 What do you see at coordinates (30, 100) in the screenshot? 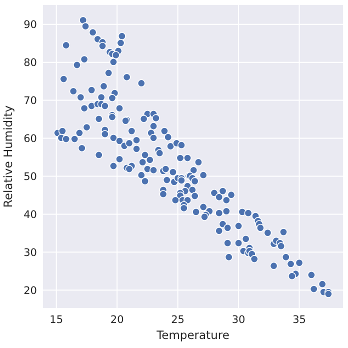
I see `y-tick-label: 70` at bounding box center [30, 100].